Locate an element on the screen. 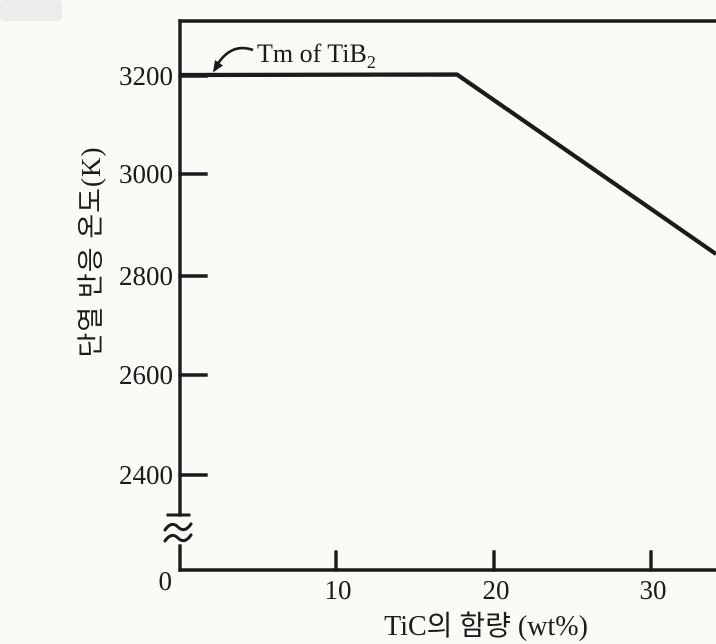 This screenshot has height=644, width=716. annotation-label-main: Tm of TiB is located at coordinates (312, 53).